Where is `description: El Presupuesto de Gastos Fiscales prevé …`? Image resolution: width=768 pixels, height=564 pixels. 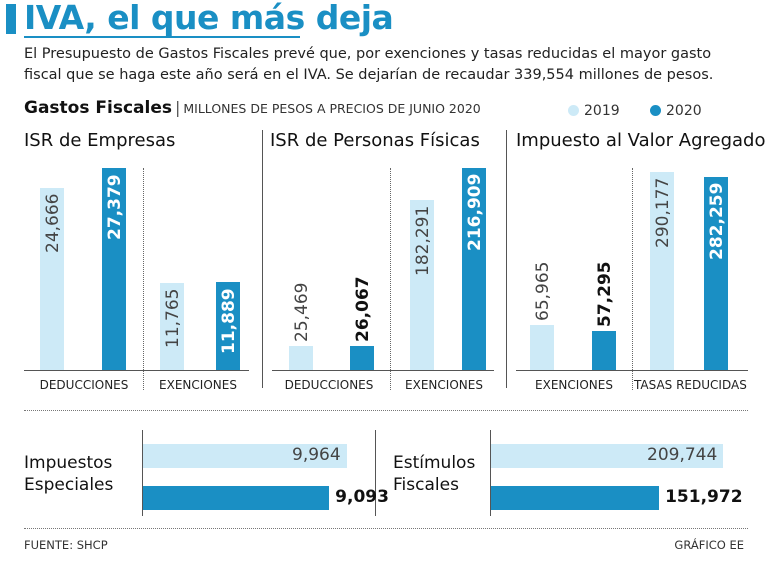
description: El Presupuesto de Gastos Fiscales prevé … is located at coordinates (369, 64).